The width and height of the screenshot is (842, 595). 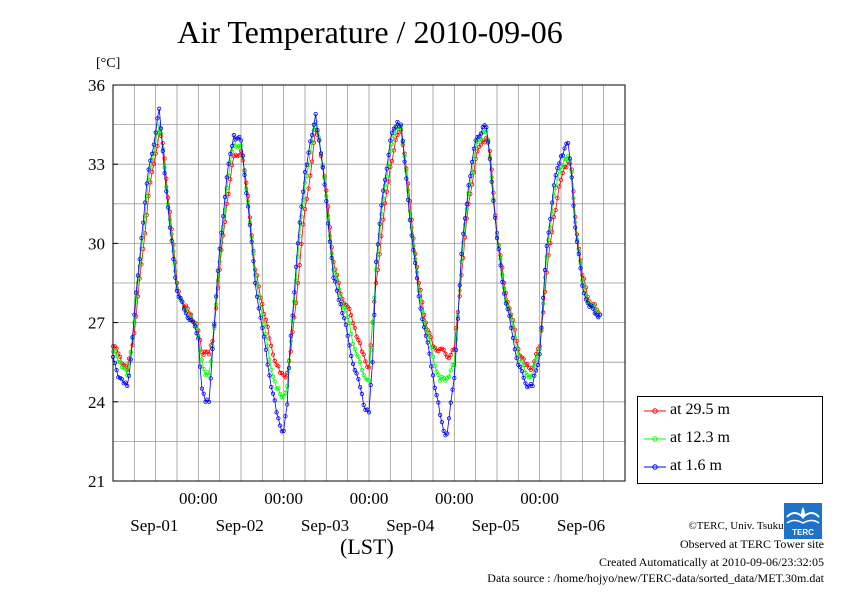 What do you see at coordinates (730, 440) in the screenshot?
I see `legend: at 29.5 m at 12.3 m at 1.6 m` at bounding box center [730, 440].